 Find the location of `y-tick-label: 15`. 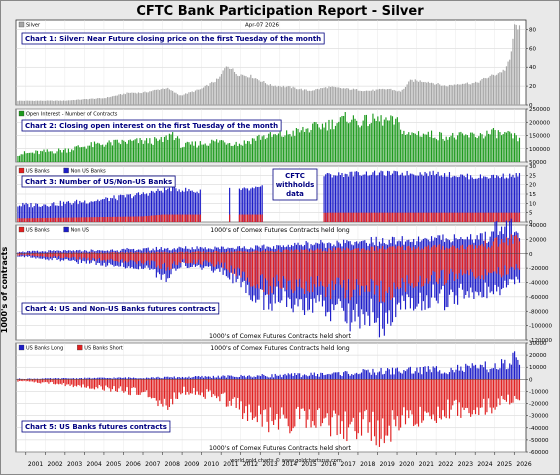

y-tick-label: 15 is located at coordinates (532, 195).